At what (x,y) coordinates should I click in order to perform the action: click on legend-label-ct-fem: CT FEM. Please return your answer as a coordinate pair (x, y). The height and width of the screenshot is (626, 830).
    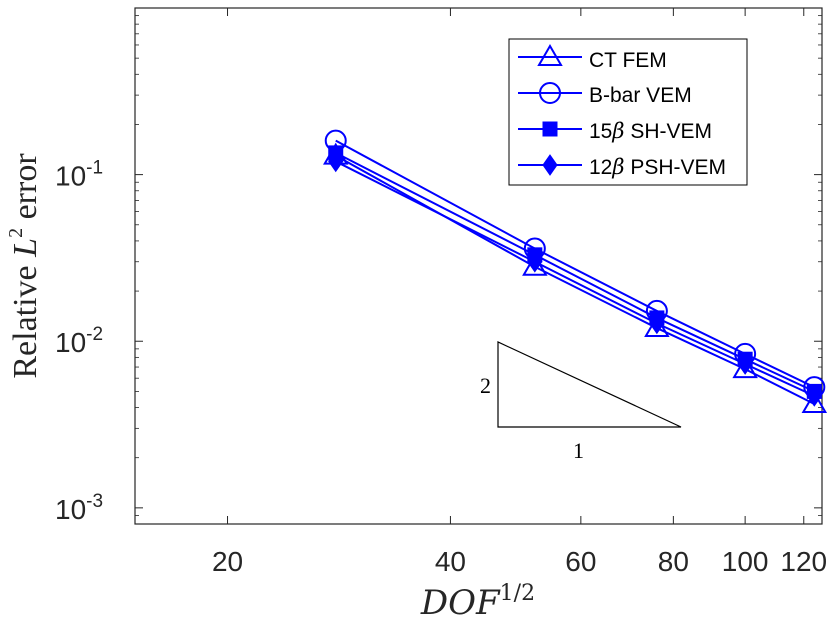
    Looking at the image, I should click on (628, 60).